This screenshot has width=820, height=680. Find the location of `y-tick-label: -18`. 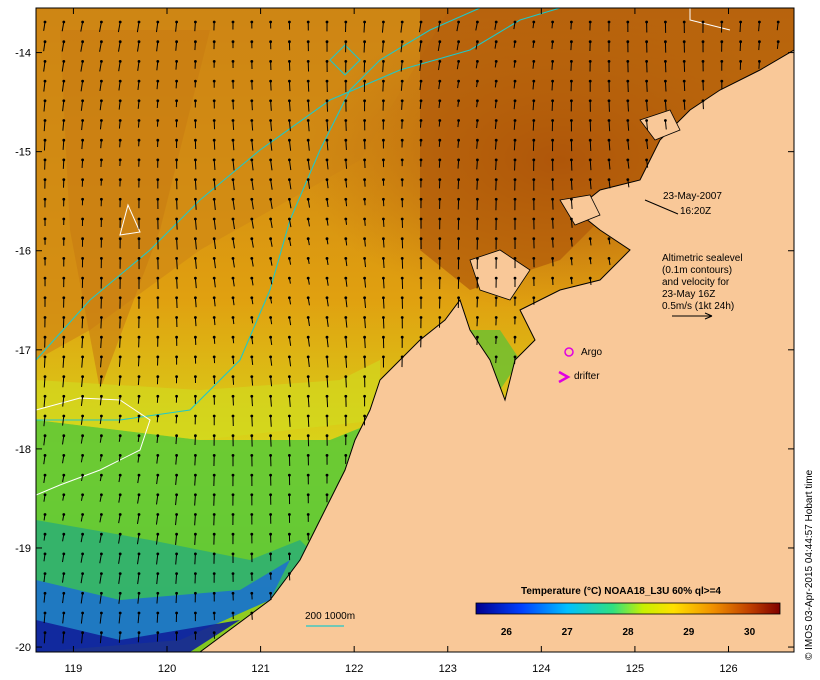

y-tick-label: -18 is located at coordinates (23, 450).